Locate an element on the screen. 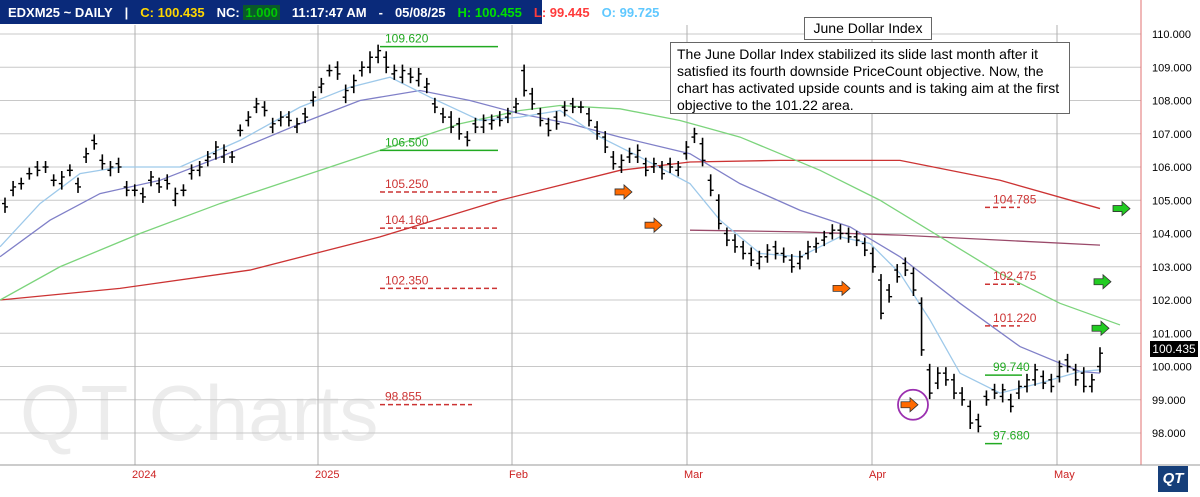  nc-label: NC: 1.000 is located at coordinates (248, 12).